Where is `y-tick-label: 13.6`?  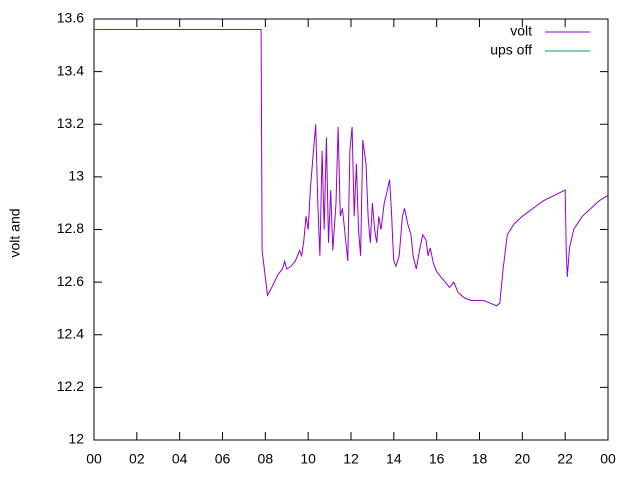 y-tick-label: 13.6 is located at coordinates (70, 18).